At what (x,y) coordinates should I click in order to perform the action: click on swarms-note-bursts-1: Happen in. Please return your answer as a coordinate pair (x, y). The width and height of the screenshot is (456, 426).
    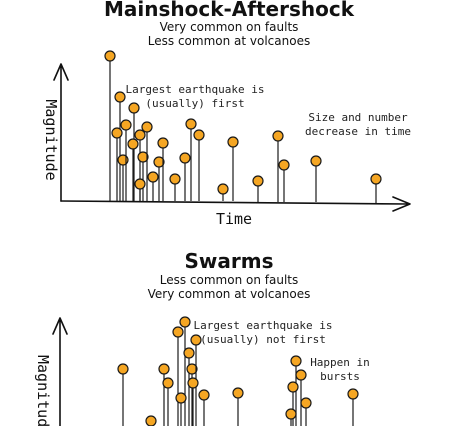
    Looking at the image, I should click on (340, 362).